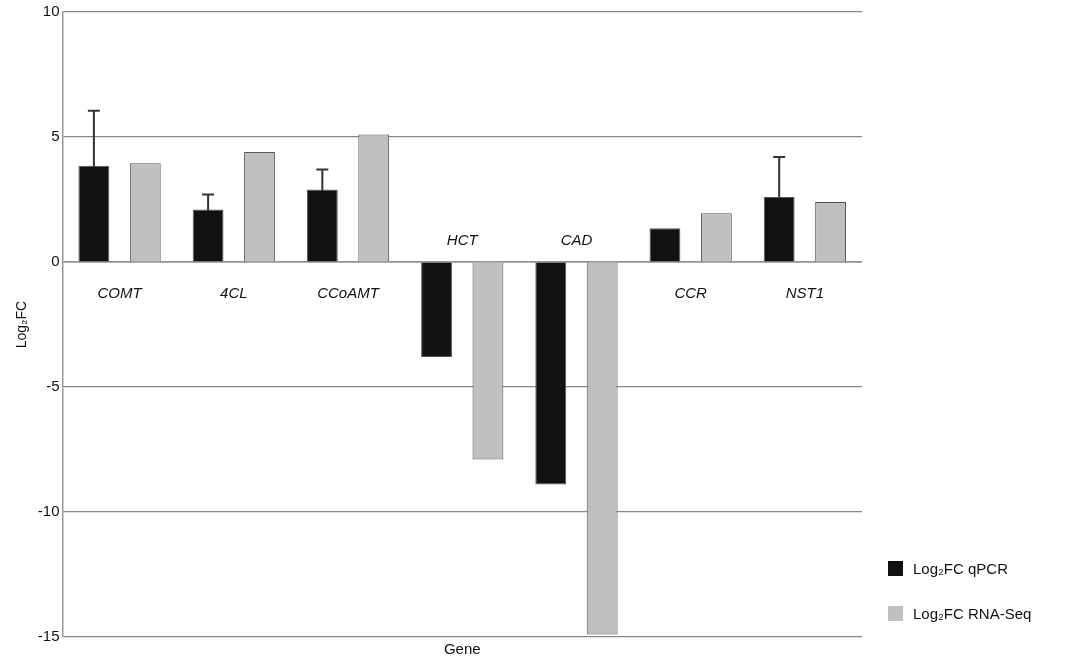 This screenshot has height=663, width=1077. I want to click on y-tick-label: -5, so click(53, 386).